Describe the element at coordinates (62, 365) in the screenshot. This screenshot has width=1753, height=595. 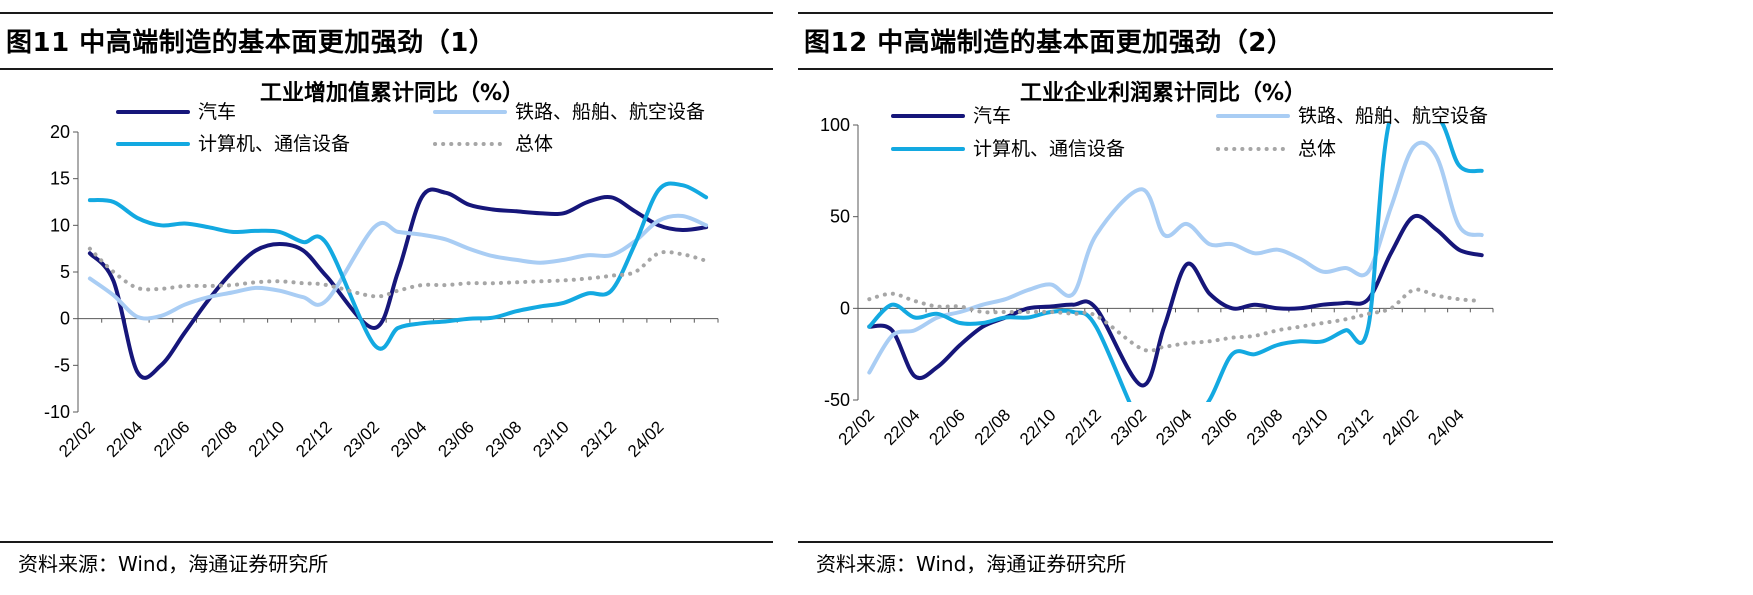
I see `y-tick-label: -5` at that location.